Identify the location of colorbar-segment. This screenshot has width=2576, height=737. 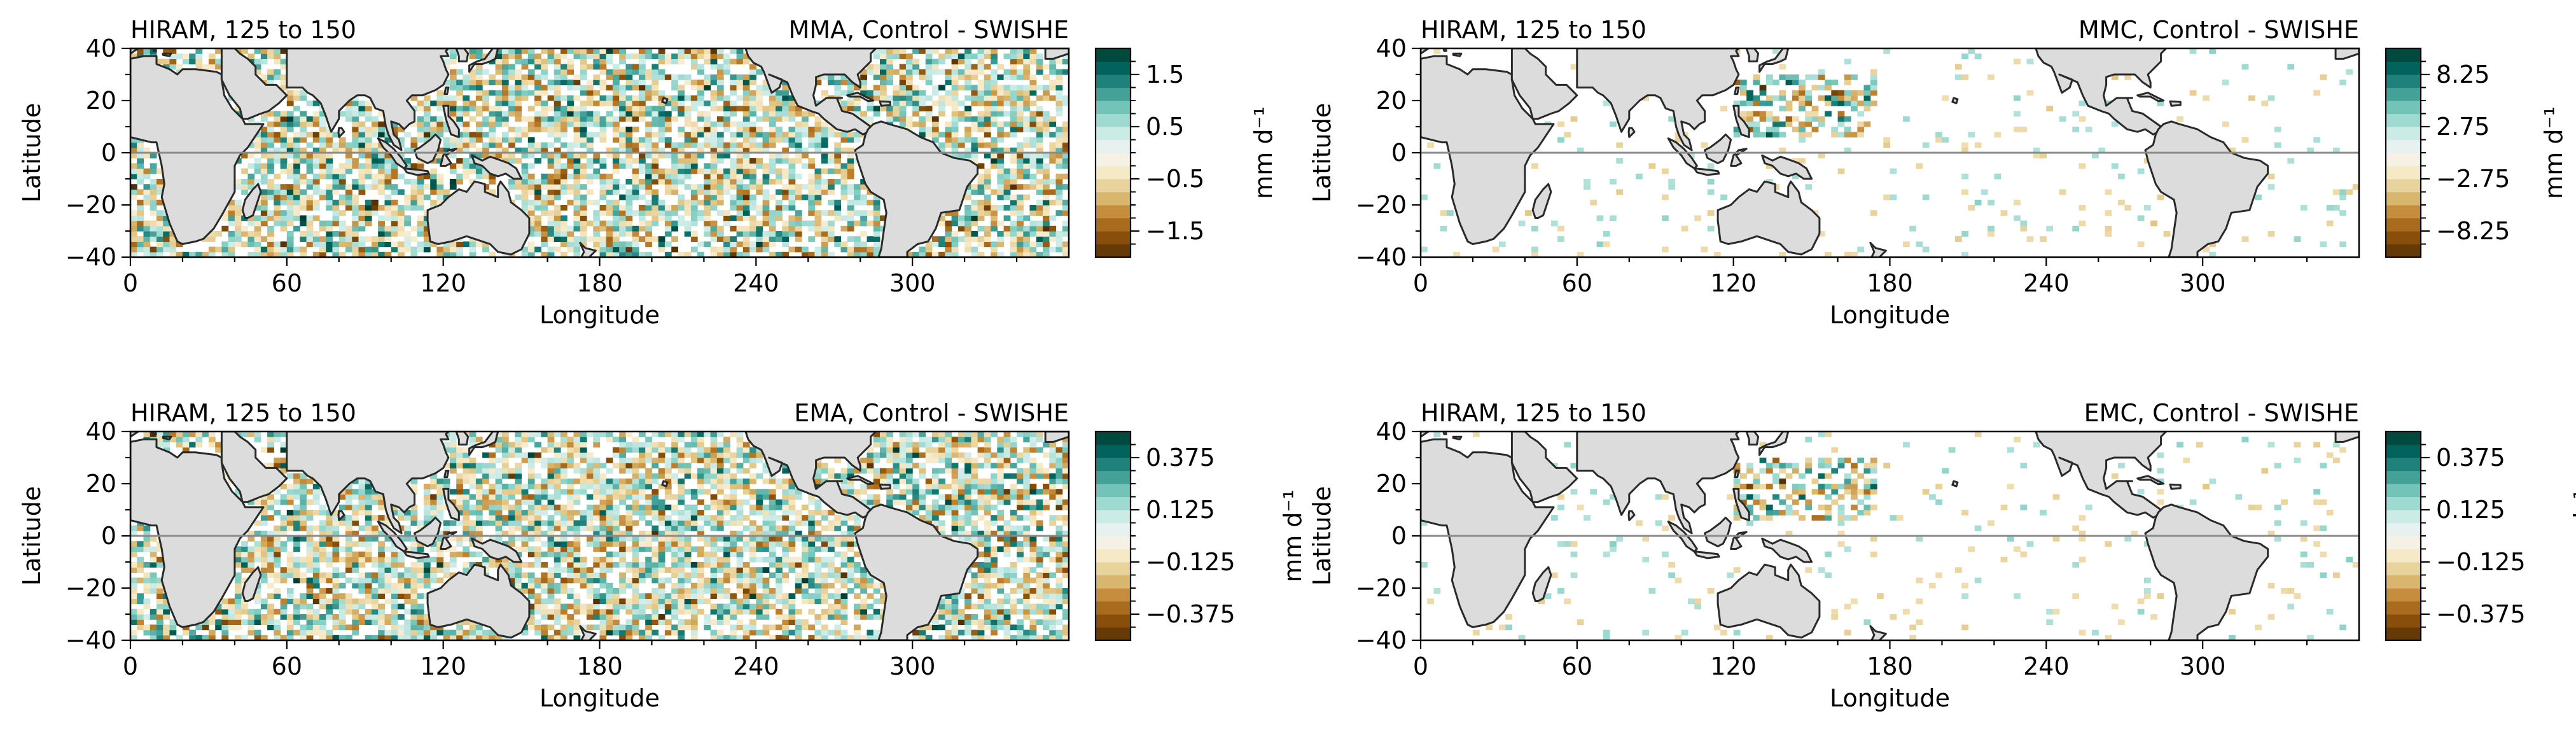
(1113, 68).